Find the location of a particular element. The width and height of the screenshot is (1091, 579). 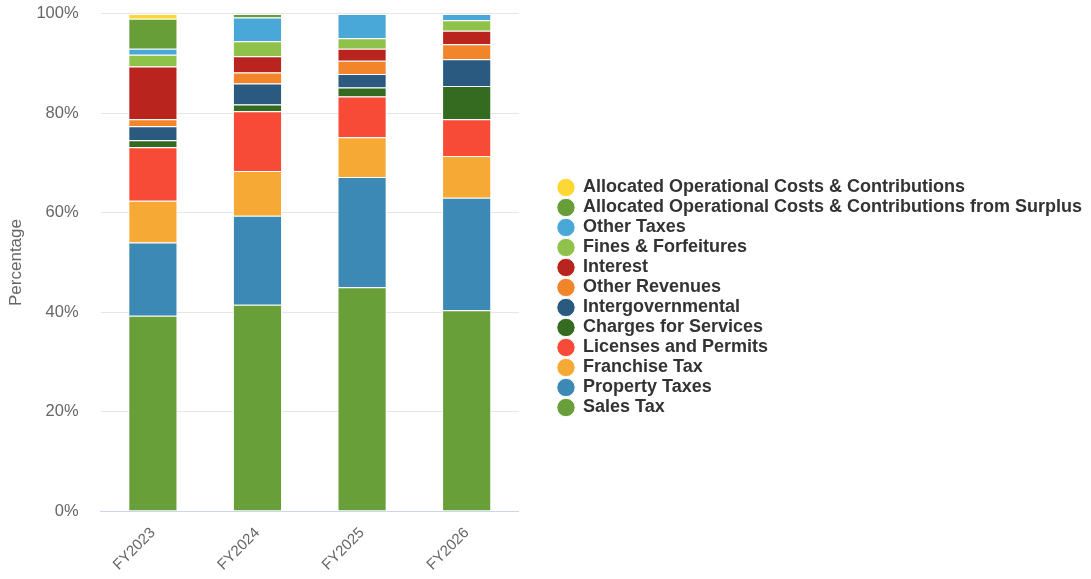

y-axis-title: Percentage is located at coordinates (15, 262).